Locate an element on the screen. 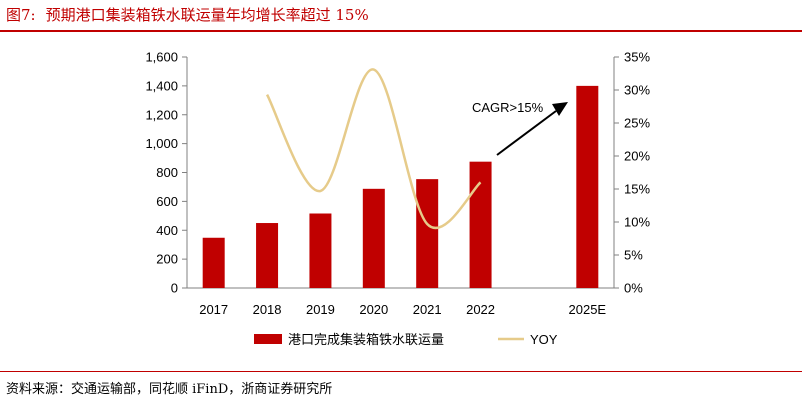  left-tick-label: 800 is located at coordinates (167, 172).